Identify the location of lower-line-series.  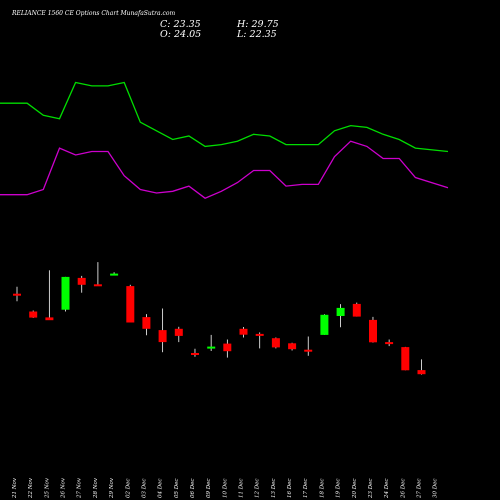
(224, 169).